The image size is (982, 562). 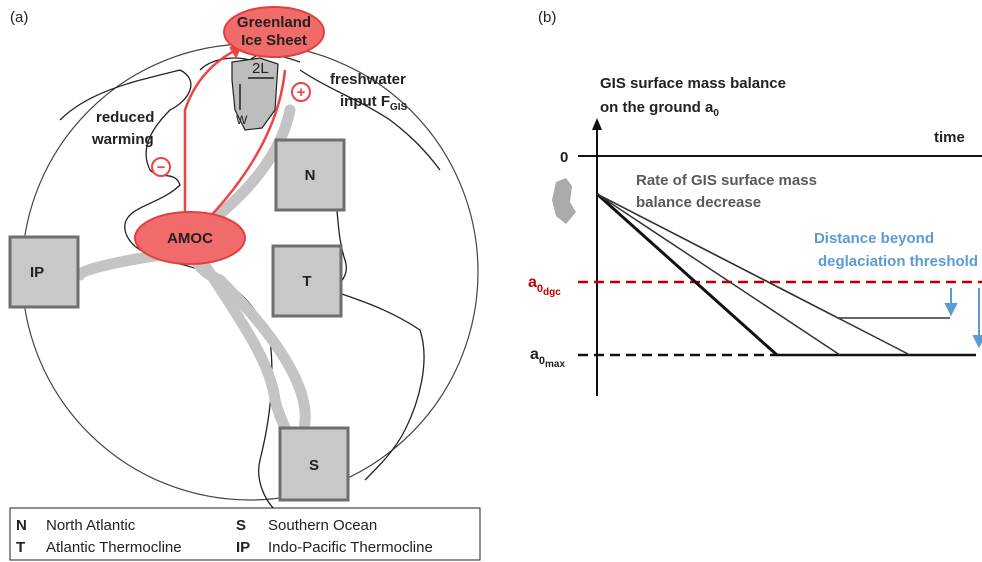 What do you see at coordinates (20, 547) in the screenshot?
I see `legend-key: T` at bounding box center [20, 547].